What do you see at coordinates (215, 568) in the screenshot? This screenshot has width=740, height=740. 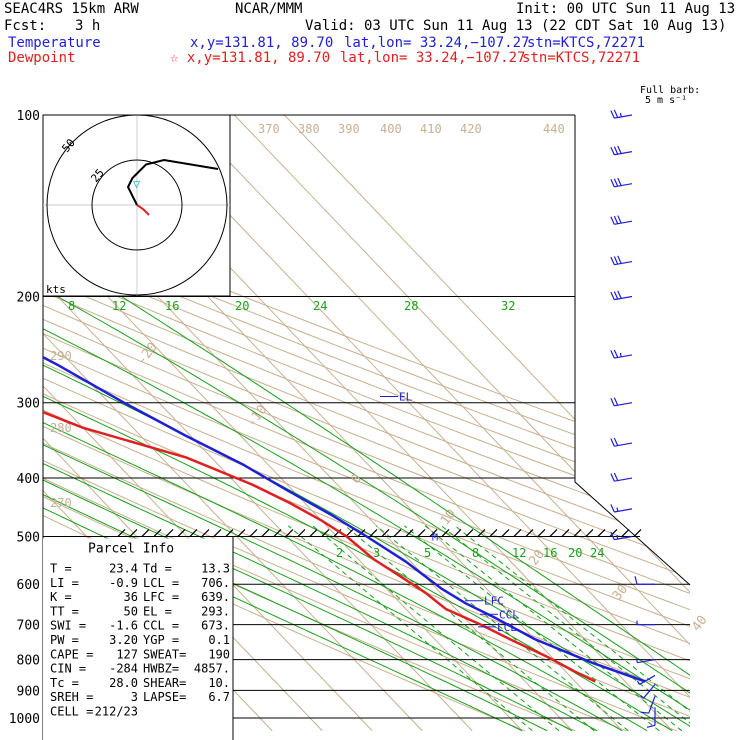 I see `parcel-value: 13.3` at bounding box center [215, 568].